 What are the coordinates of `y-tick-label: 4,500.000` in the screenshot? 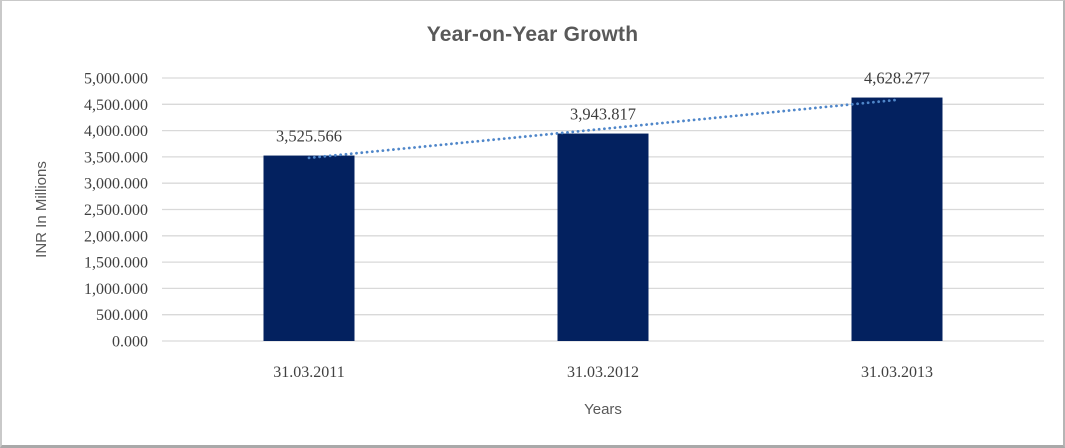 It's located at (116, 105).